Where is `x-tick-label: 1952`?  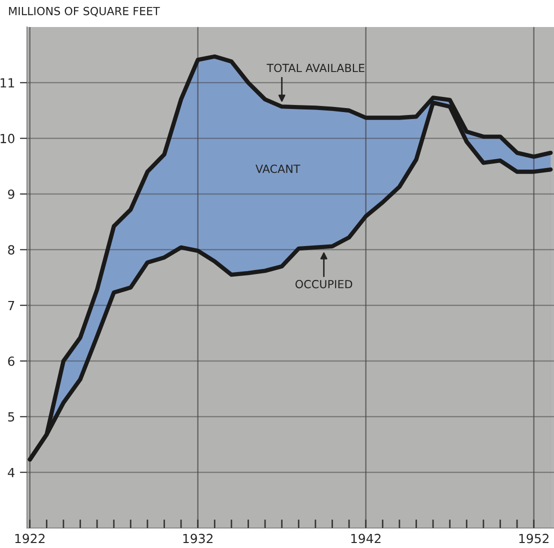
x-tick-label: 1952 is located at coordinates (533, 539).